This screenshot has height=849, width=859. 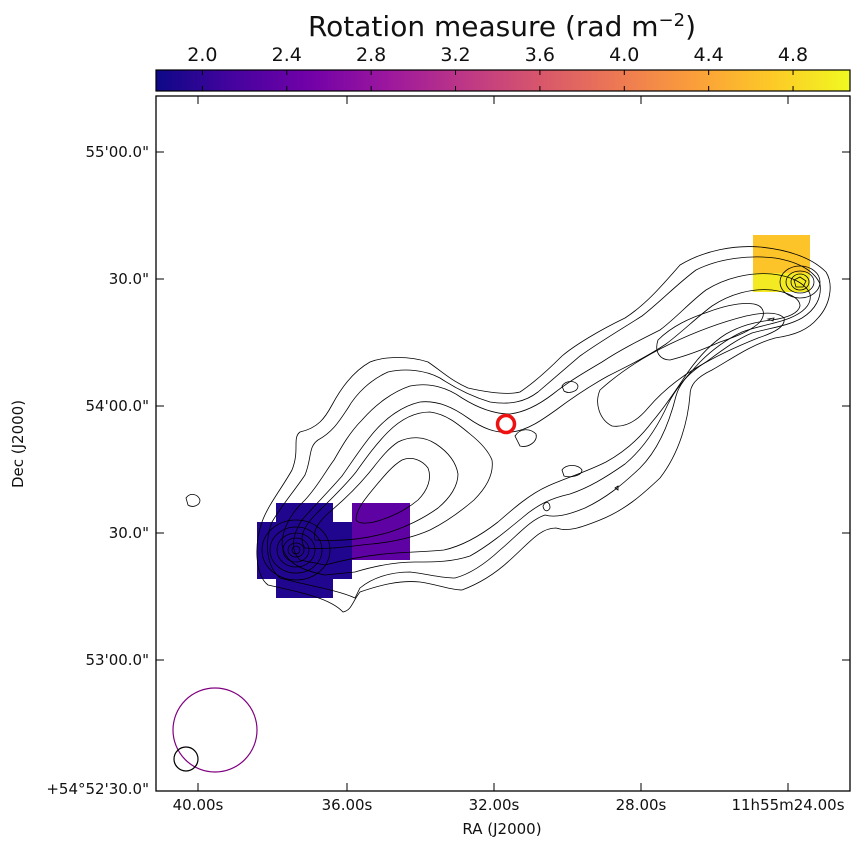 I want to click on x-axis-title: RA (J2000), so click(x=501, y=829).